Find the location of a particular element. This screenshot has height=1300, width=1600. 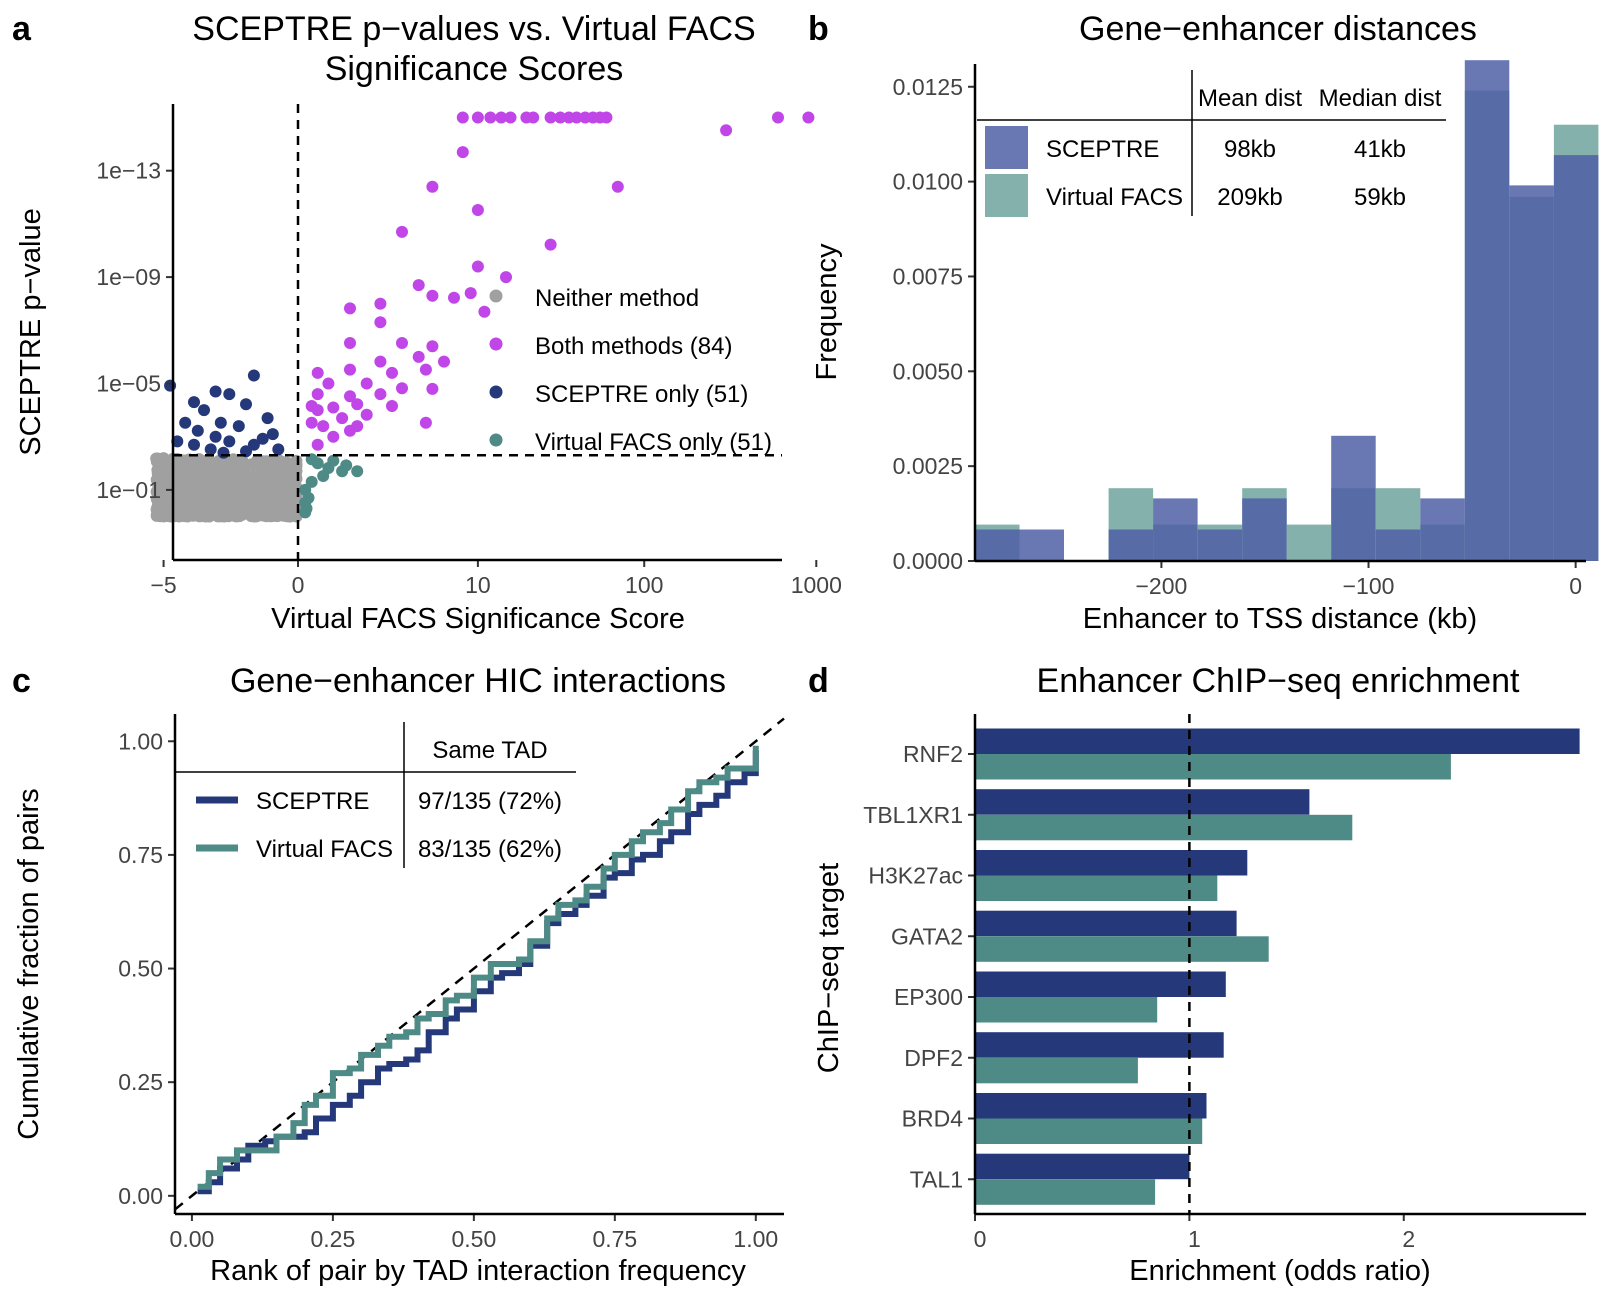

legend-label-sceptre: SCEPTRE only (51) is located at coordinates (641, 394).